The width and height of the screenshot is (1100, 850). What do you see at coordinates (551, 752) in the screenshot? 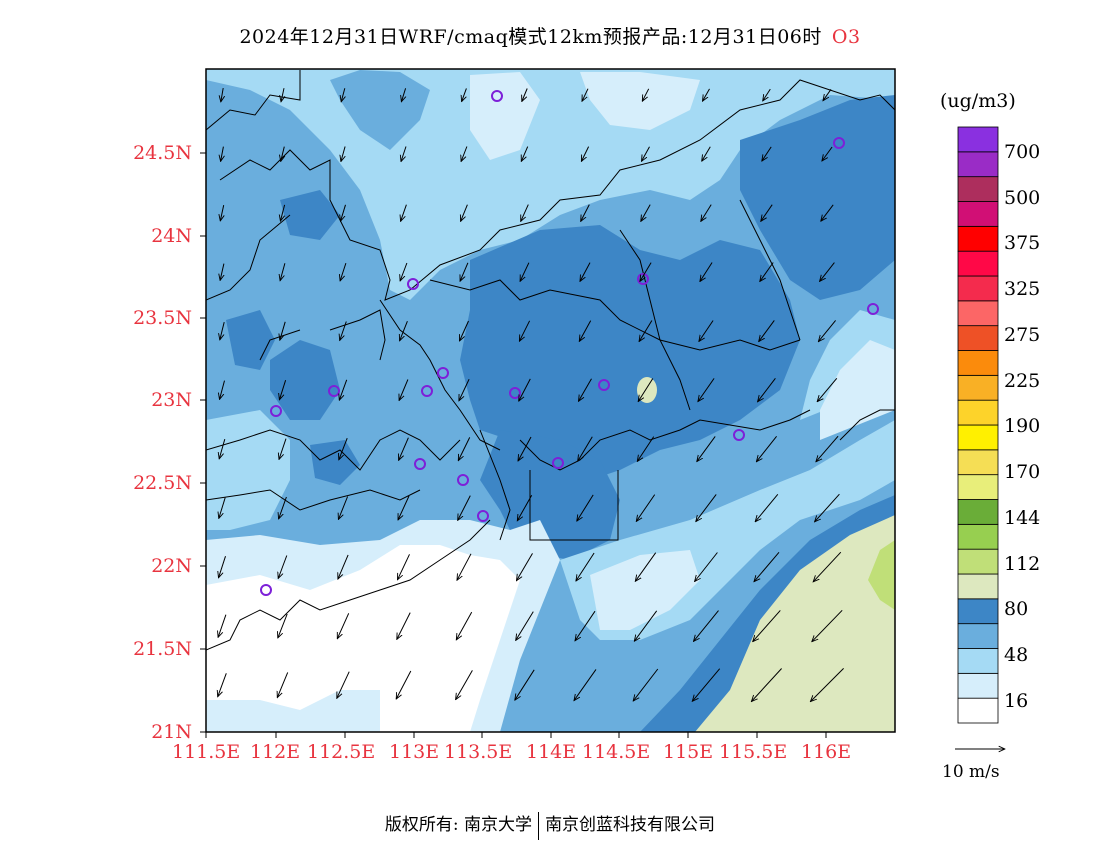
I see `lon-label: 114E` at bounding box center [551, 752].